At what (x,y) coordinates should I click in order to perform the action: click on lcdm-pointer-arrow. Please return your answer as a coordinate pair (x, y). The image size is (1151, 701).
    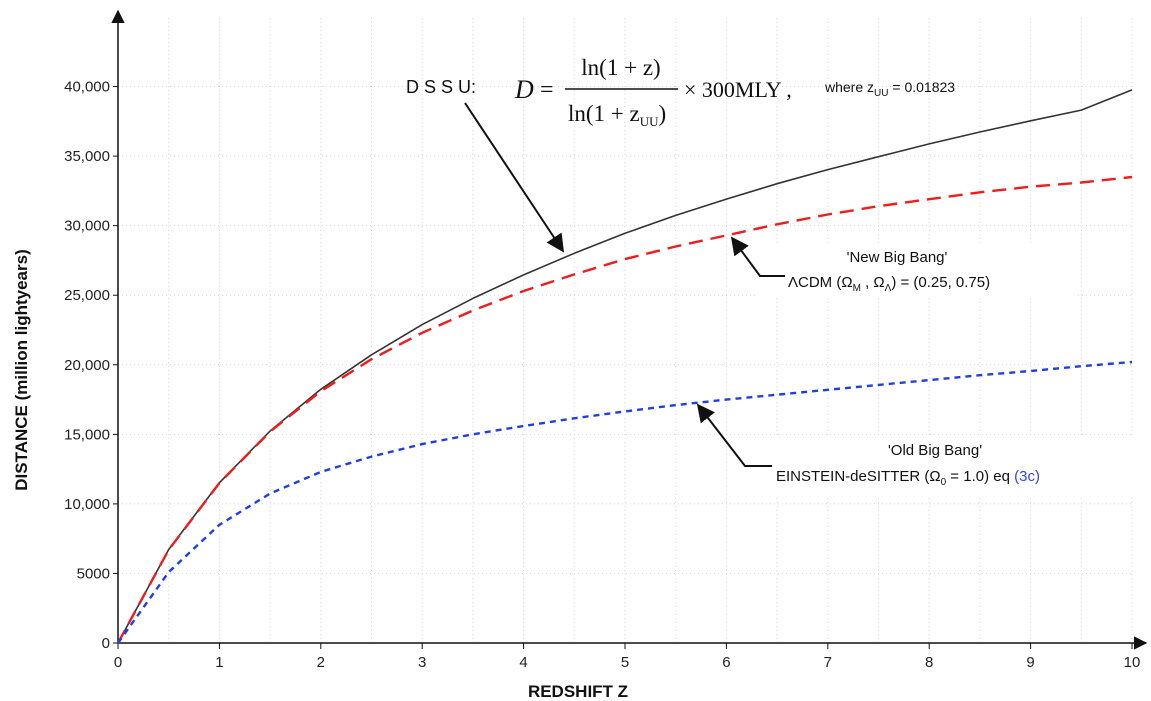
    Looking at the image, I should click on (757, 256).